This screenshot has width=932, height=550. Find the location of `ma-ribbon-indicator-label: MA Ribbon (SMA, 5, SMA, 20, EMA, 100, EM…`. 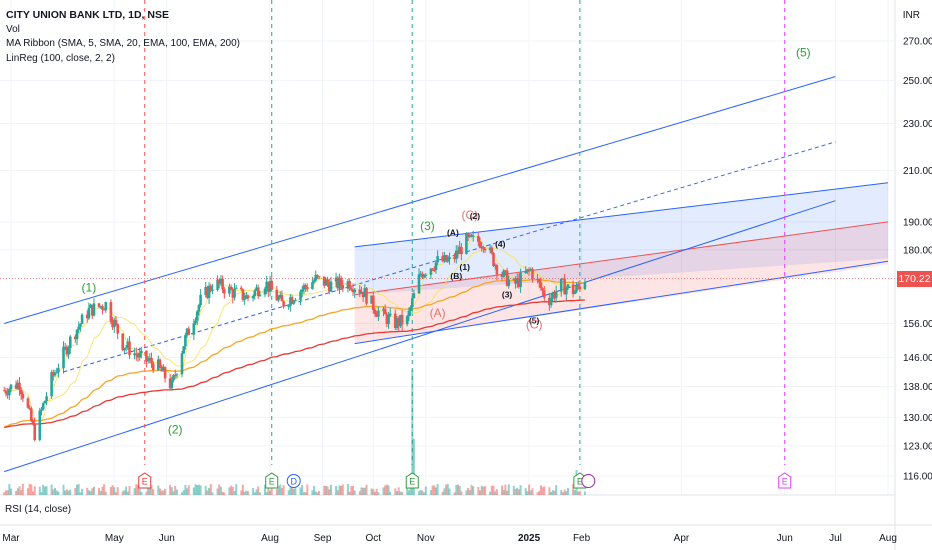

ma-ribbon-indicator-label: MA Ribbon (SMA, 5, SMA, 20, EMA, 100, EM… is located at coordinates (123, 43).